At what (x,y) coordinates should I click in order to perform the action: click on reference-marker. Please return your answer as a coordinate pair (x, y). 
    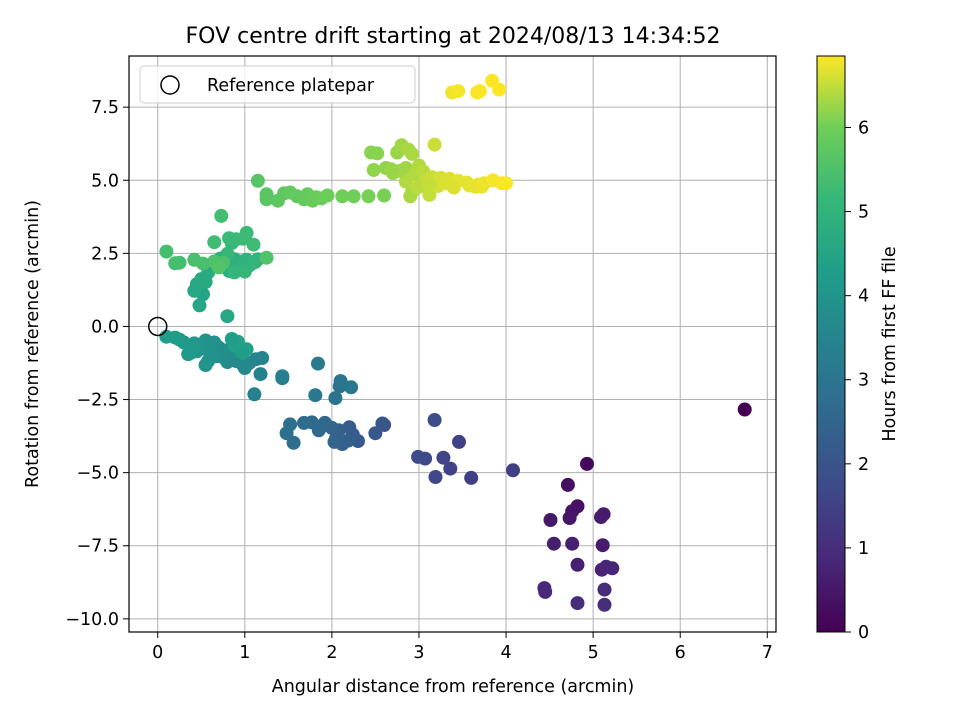
    Looking at the image, I should click on (157, 326).